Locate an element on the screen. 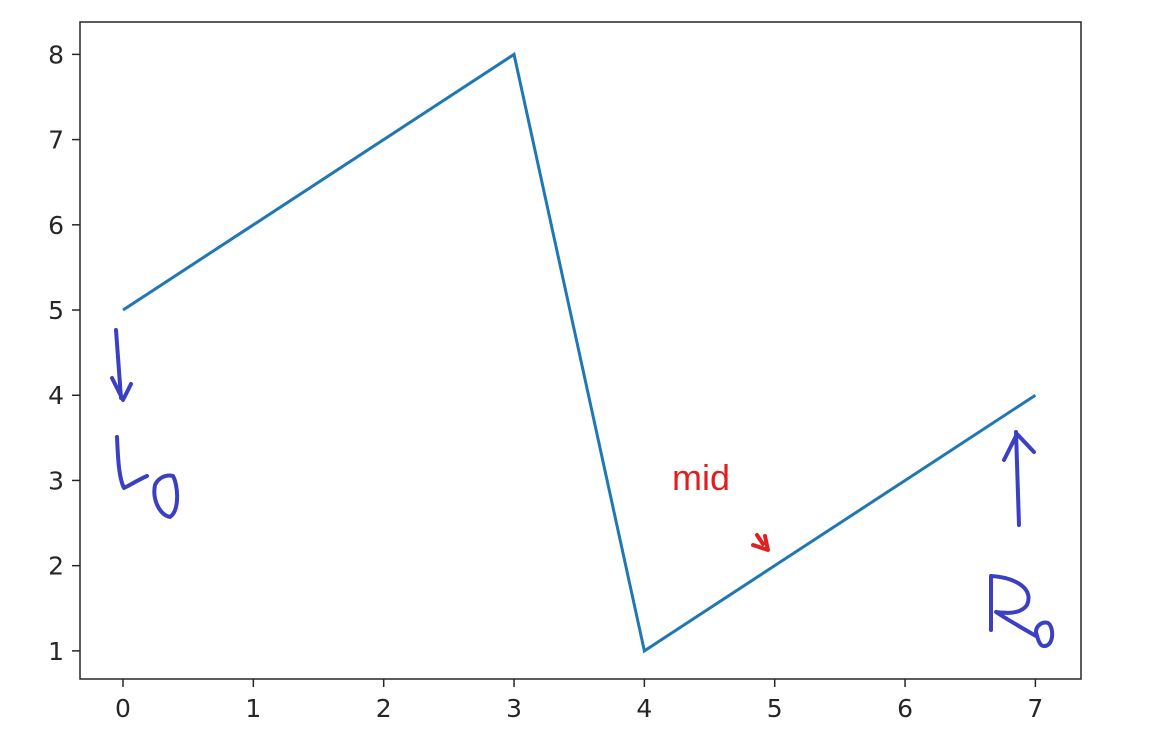  mid-annotation: mid is located at coordinates (721, 504).